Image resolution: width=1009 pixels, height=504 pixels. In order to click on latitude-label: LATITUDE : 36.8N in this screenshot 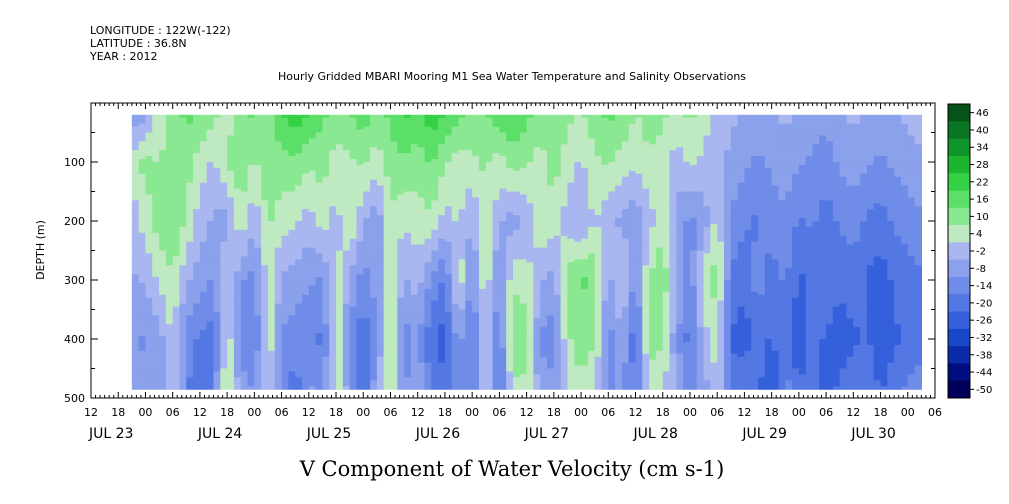, I will do `click(138, 43)`.